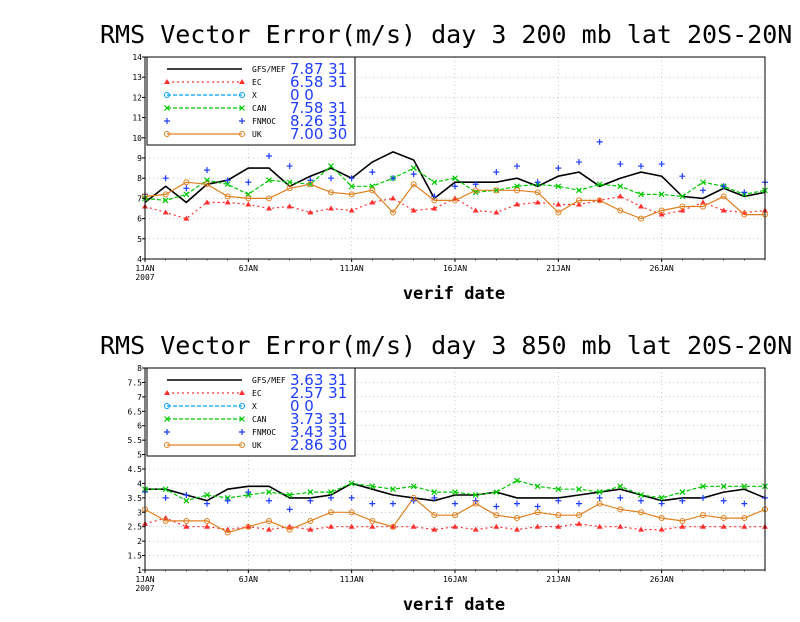  What do you see at coordinates (242, 121) in the screenshot?
I see `legend-marker-fnmoc` at bounding box center [242, 121].